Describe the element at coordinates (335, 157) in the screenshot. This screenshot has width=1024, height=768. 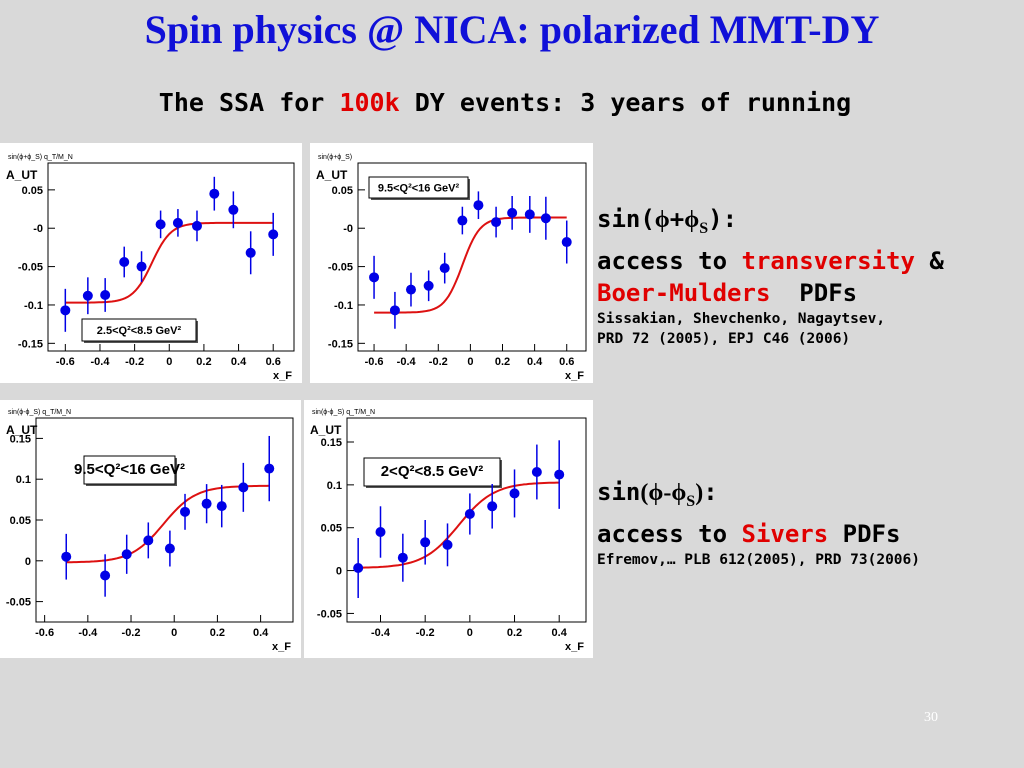
I see `weight-label: sin(ϕ+ϕ_S)` at that location.